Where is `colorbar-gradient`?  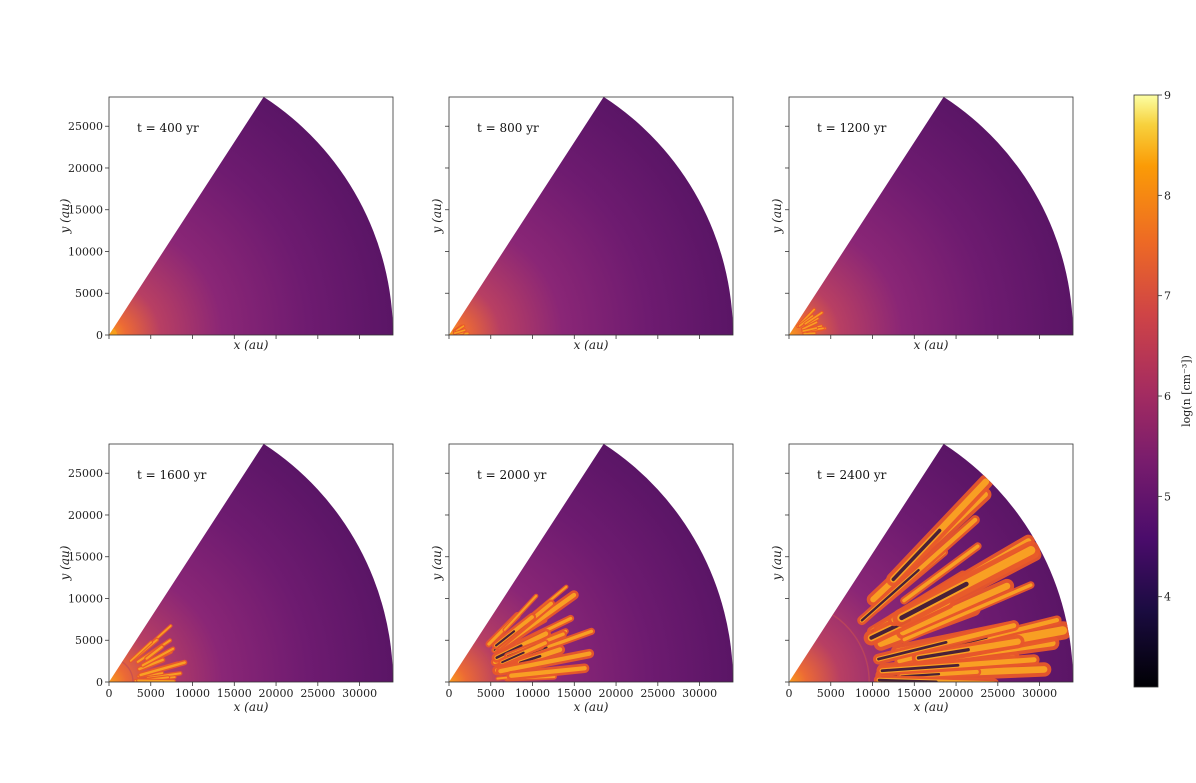
colorbar-gradient is located at coordinates (1146, 391).